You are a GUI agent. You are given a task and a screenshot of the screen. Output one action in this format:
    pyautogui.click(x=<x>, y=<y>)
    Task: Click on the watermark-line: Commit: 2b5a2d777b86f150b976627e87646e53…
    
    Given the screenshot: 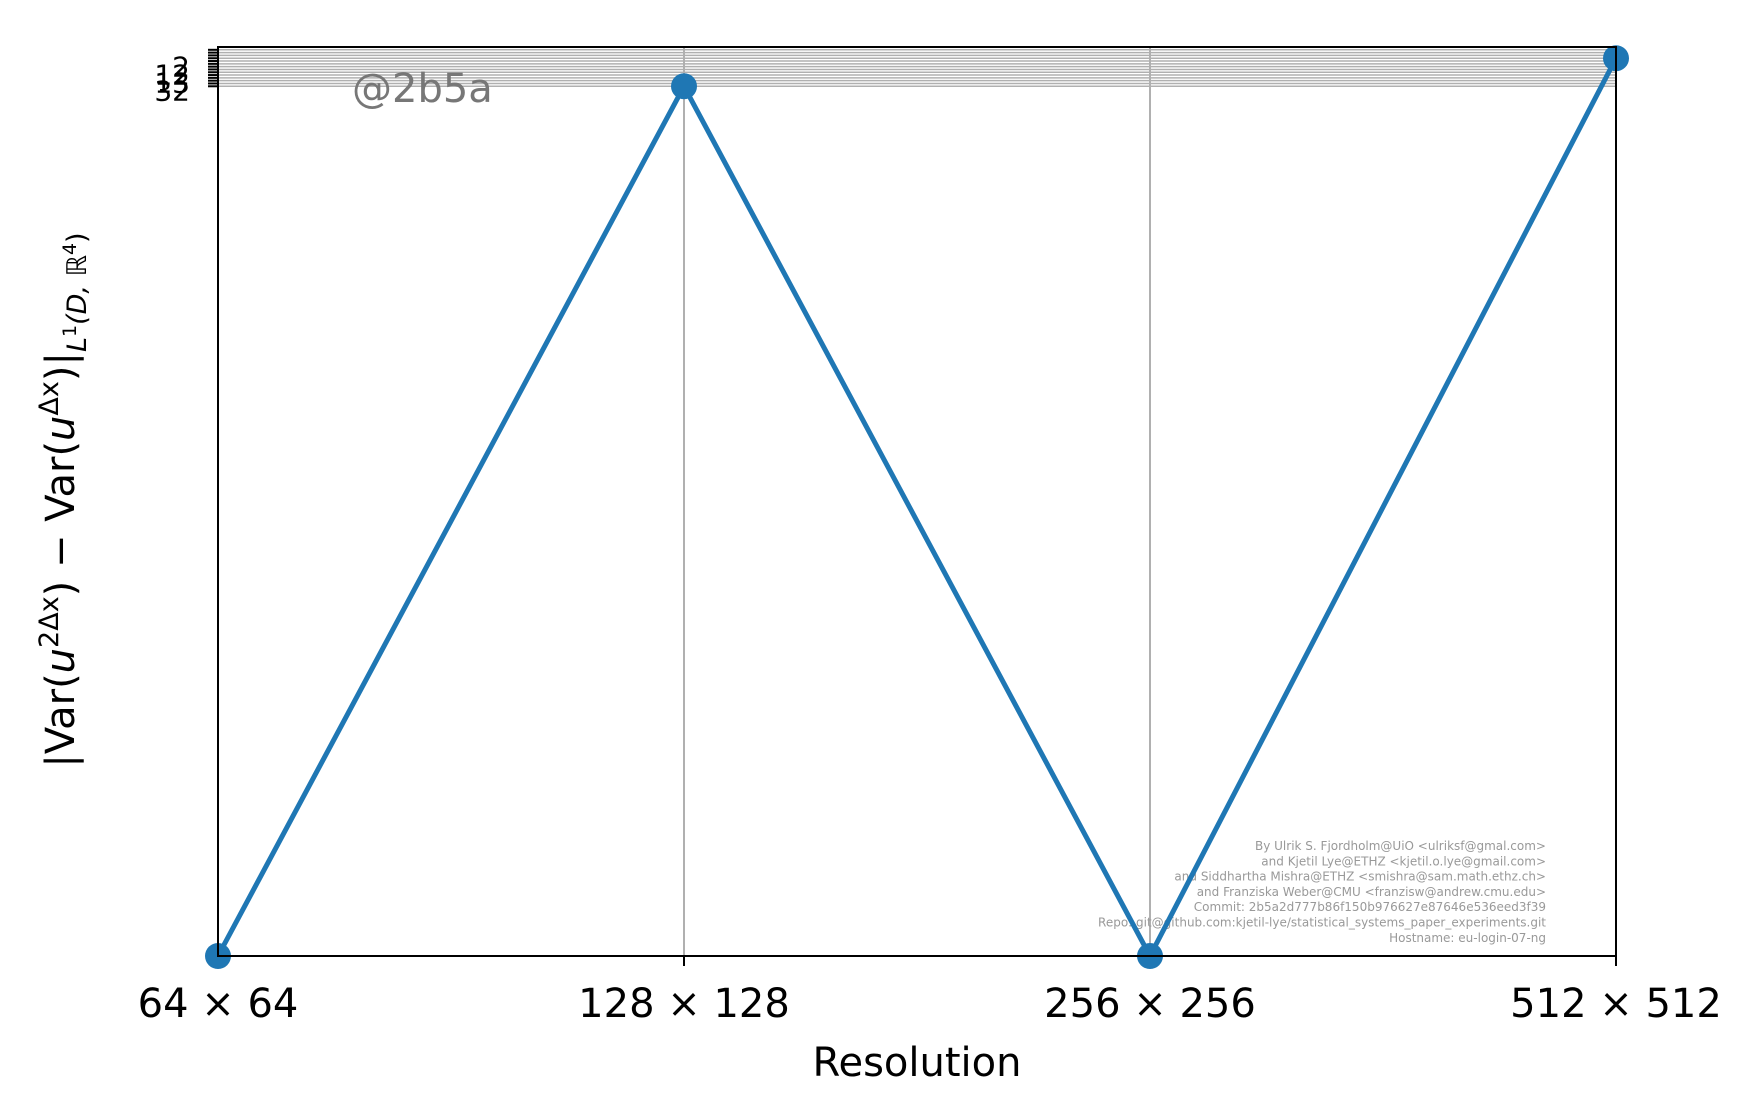 What is the action you would take?
    pyautogui.click(x=1370, y=907)
    